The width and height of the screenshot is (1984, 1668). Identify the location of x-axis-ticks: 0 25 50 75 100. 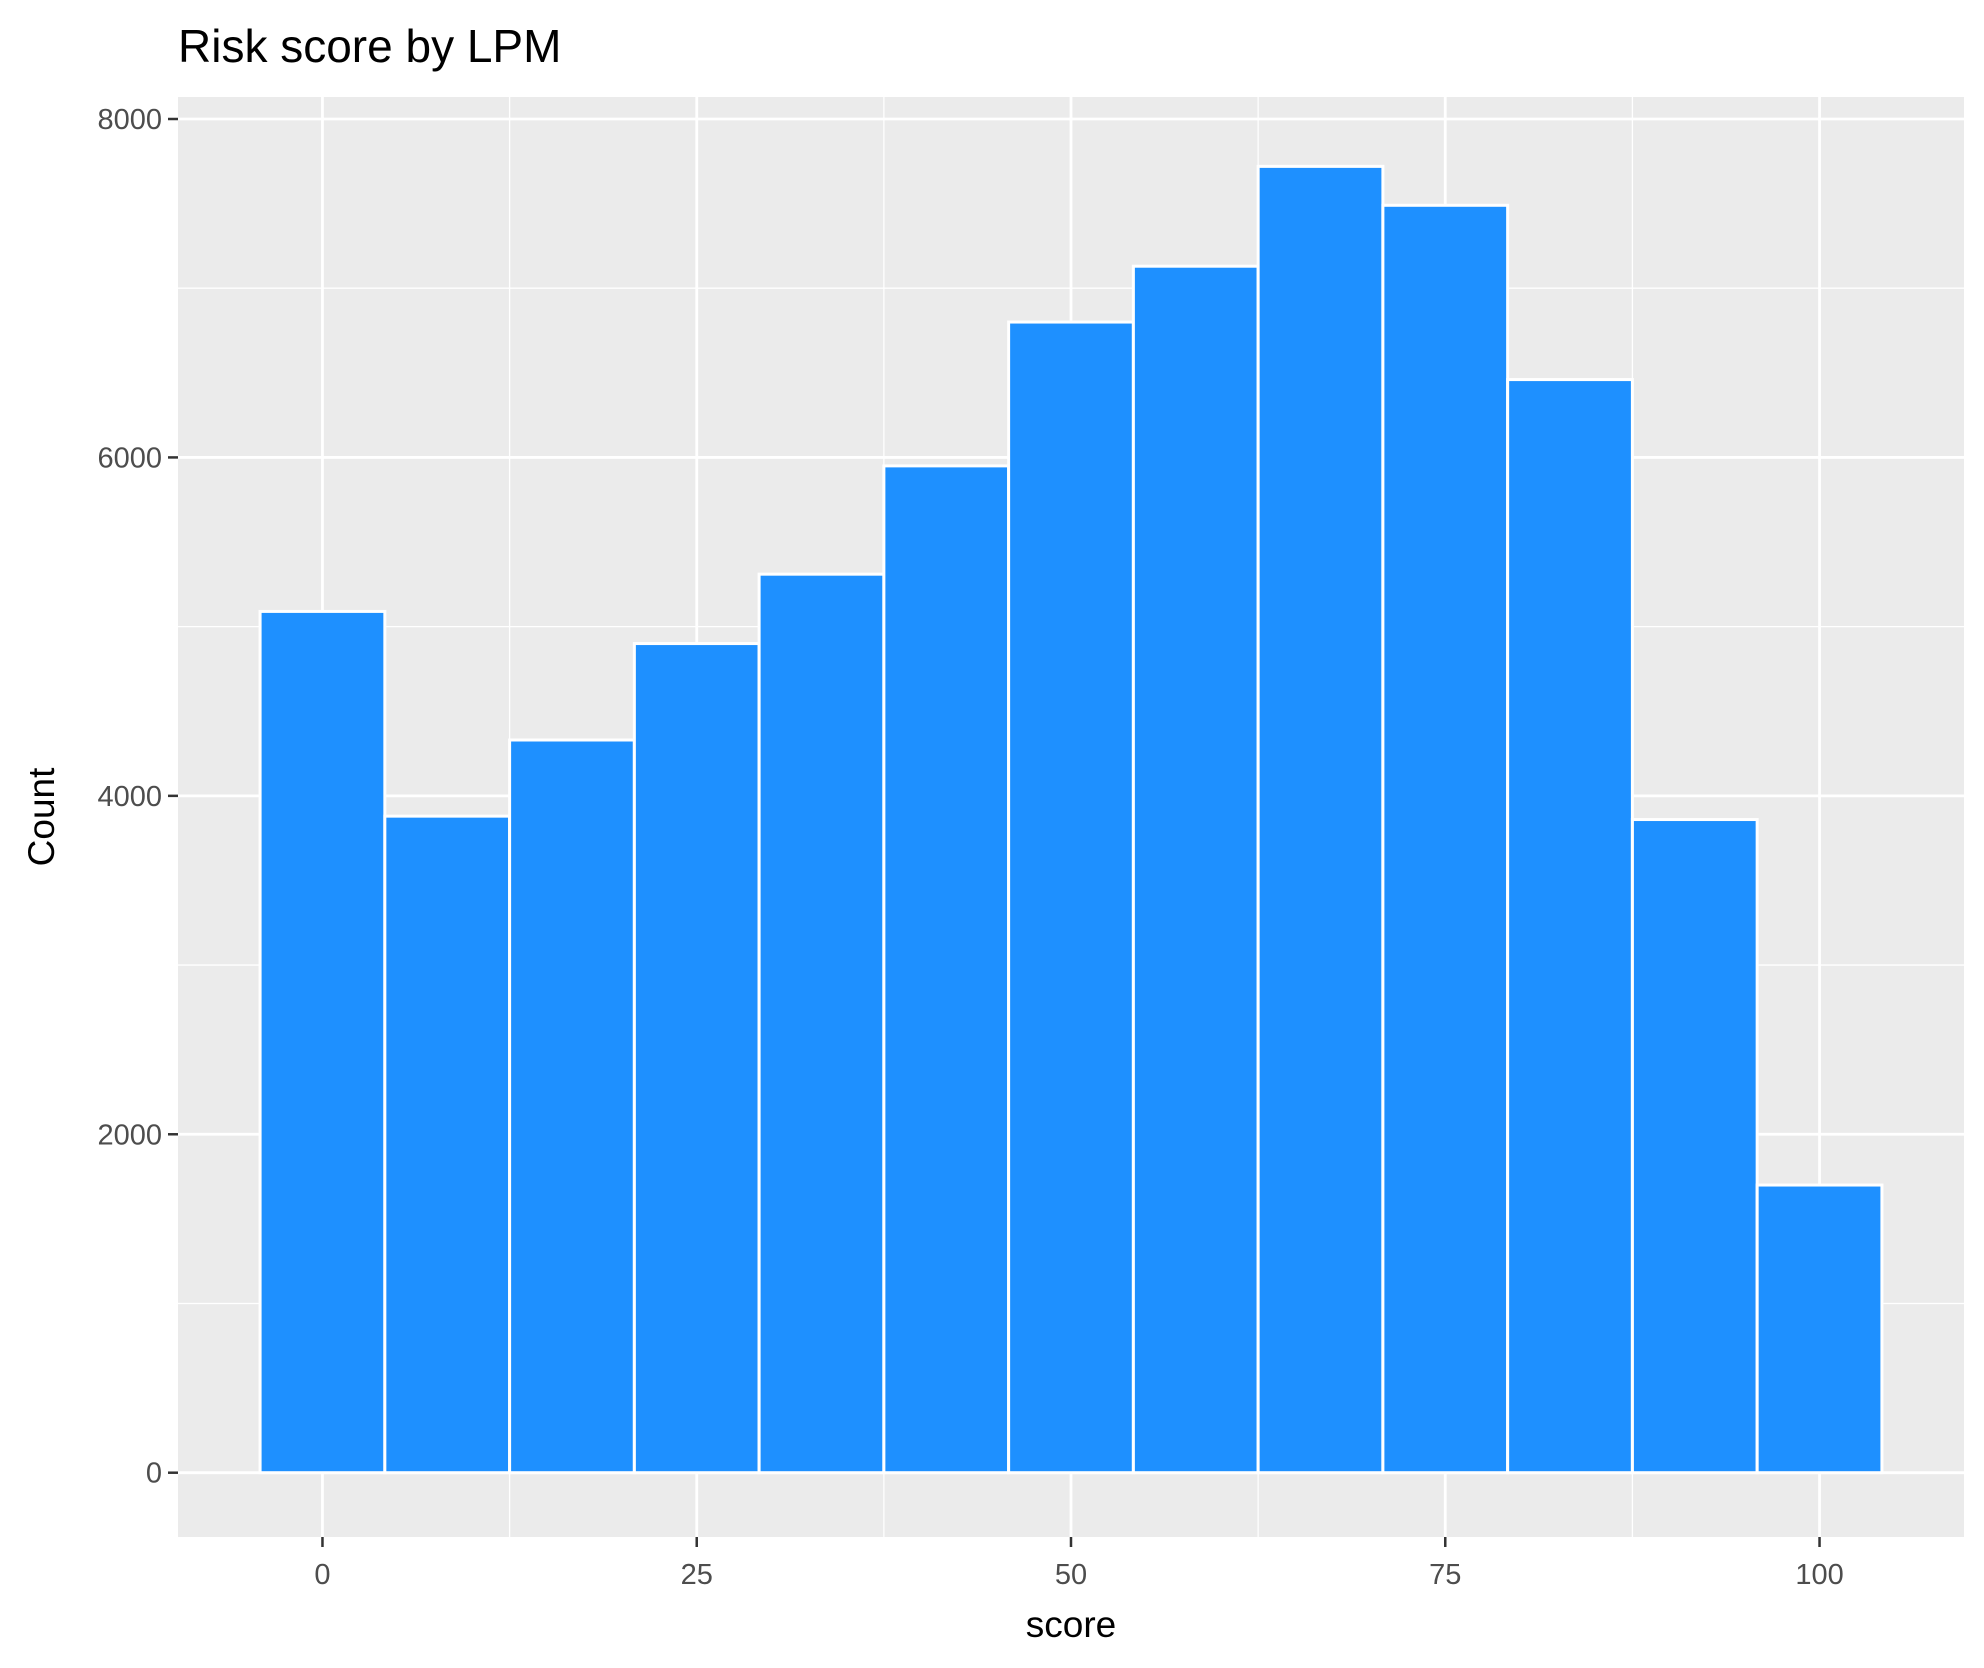
(1079, 1564).